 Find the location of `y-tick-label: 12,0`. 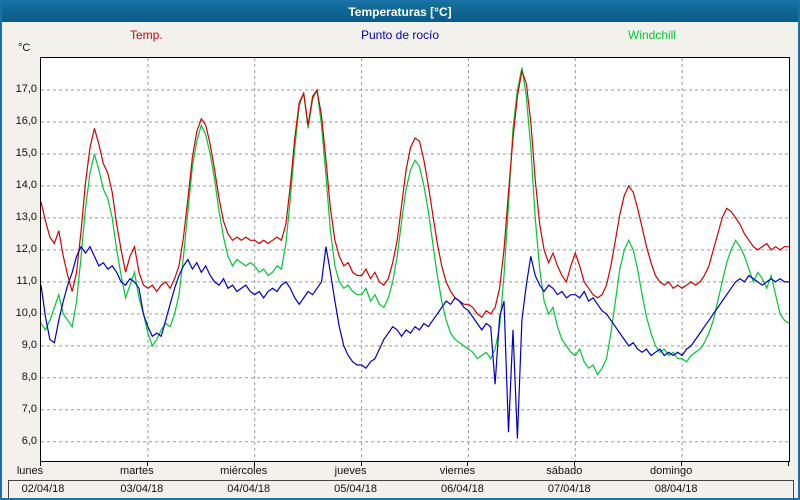

y-tick-label: 12,0 is located at coordinates (26, 248).